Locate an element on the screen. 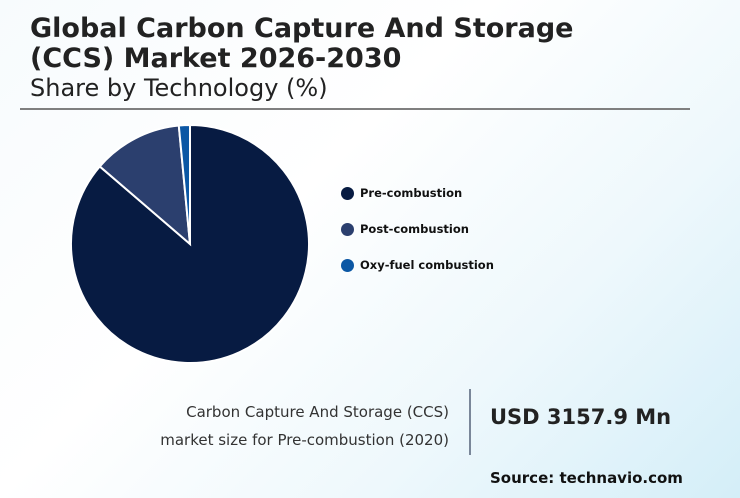 The height and width of the screenshot is (498, 740). legend-label: Oxy-fuel combustion is located at coordinates (427, 265).